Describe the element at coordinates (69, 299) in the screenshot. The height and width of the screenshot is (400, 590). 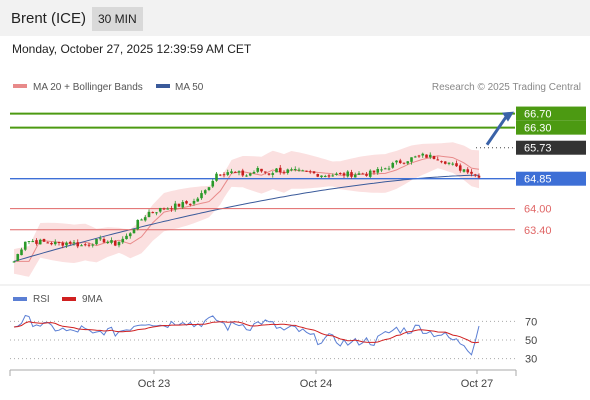
I see `rsi-ma-legend-swatch` at that location.